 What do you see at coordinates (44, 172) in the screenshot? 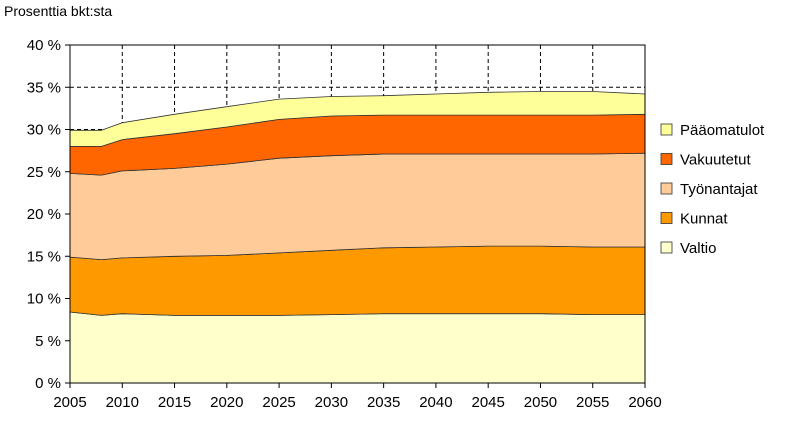
I see `y-tick-label: 25 %` at bounding box center [44, 172].